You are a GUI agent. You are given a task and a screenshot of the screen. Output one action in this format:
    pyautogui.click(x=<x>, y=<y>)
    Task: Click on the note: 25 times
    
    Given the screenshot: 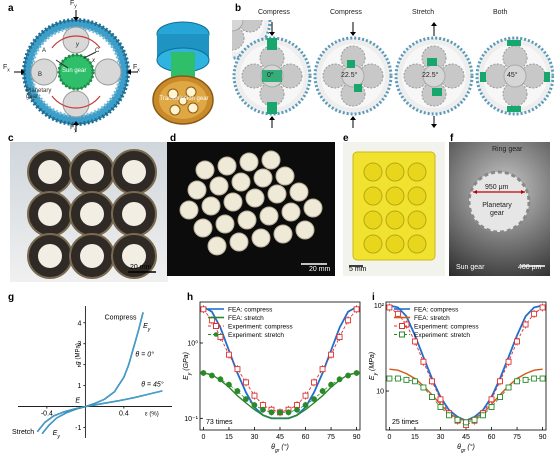 What is the action you would take?
    pyautogui.click(x=405, y=422)
    